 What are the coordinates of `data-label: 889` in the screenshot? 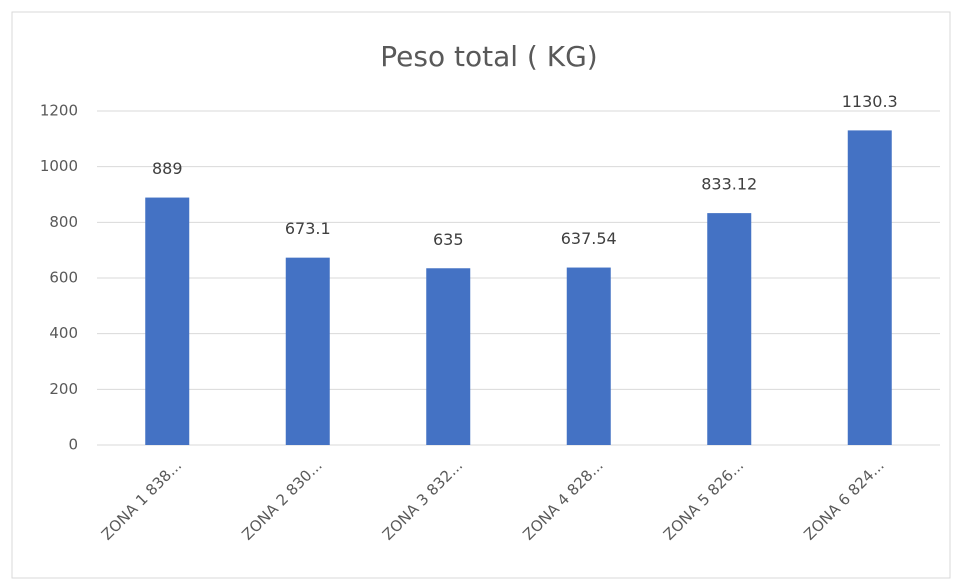 It's located at (167, 168).